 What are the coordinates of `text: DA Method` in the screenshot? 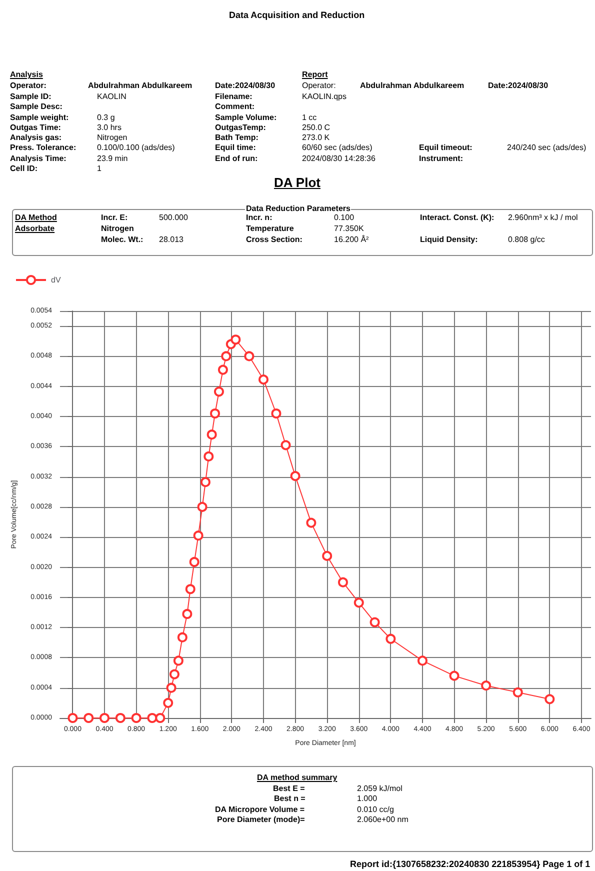 It's located at (36, 218).